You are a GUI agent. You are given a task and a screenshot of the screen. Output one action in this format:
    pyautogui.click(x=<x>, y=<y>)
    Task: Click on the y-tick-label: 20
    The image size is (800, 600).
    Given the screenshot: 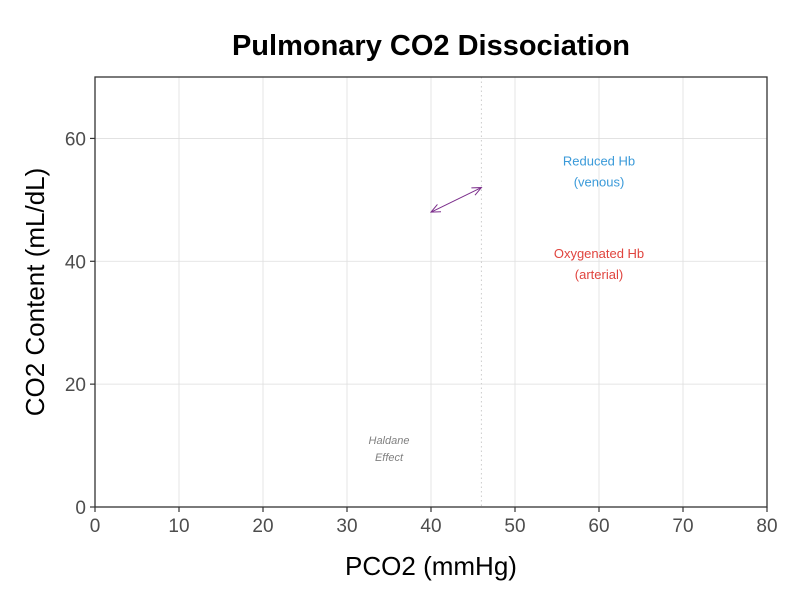 What is the action you would take?
    pyautogui.click(x=75, y=385)
    